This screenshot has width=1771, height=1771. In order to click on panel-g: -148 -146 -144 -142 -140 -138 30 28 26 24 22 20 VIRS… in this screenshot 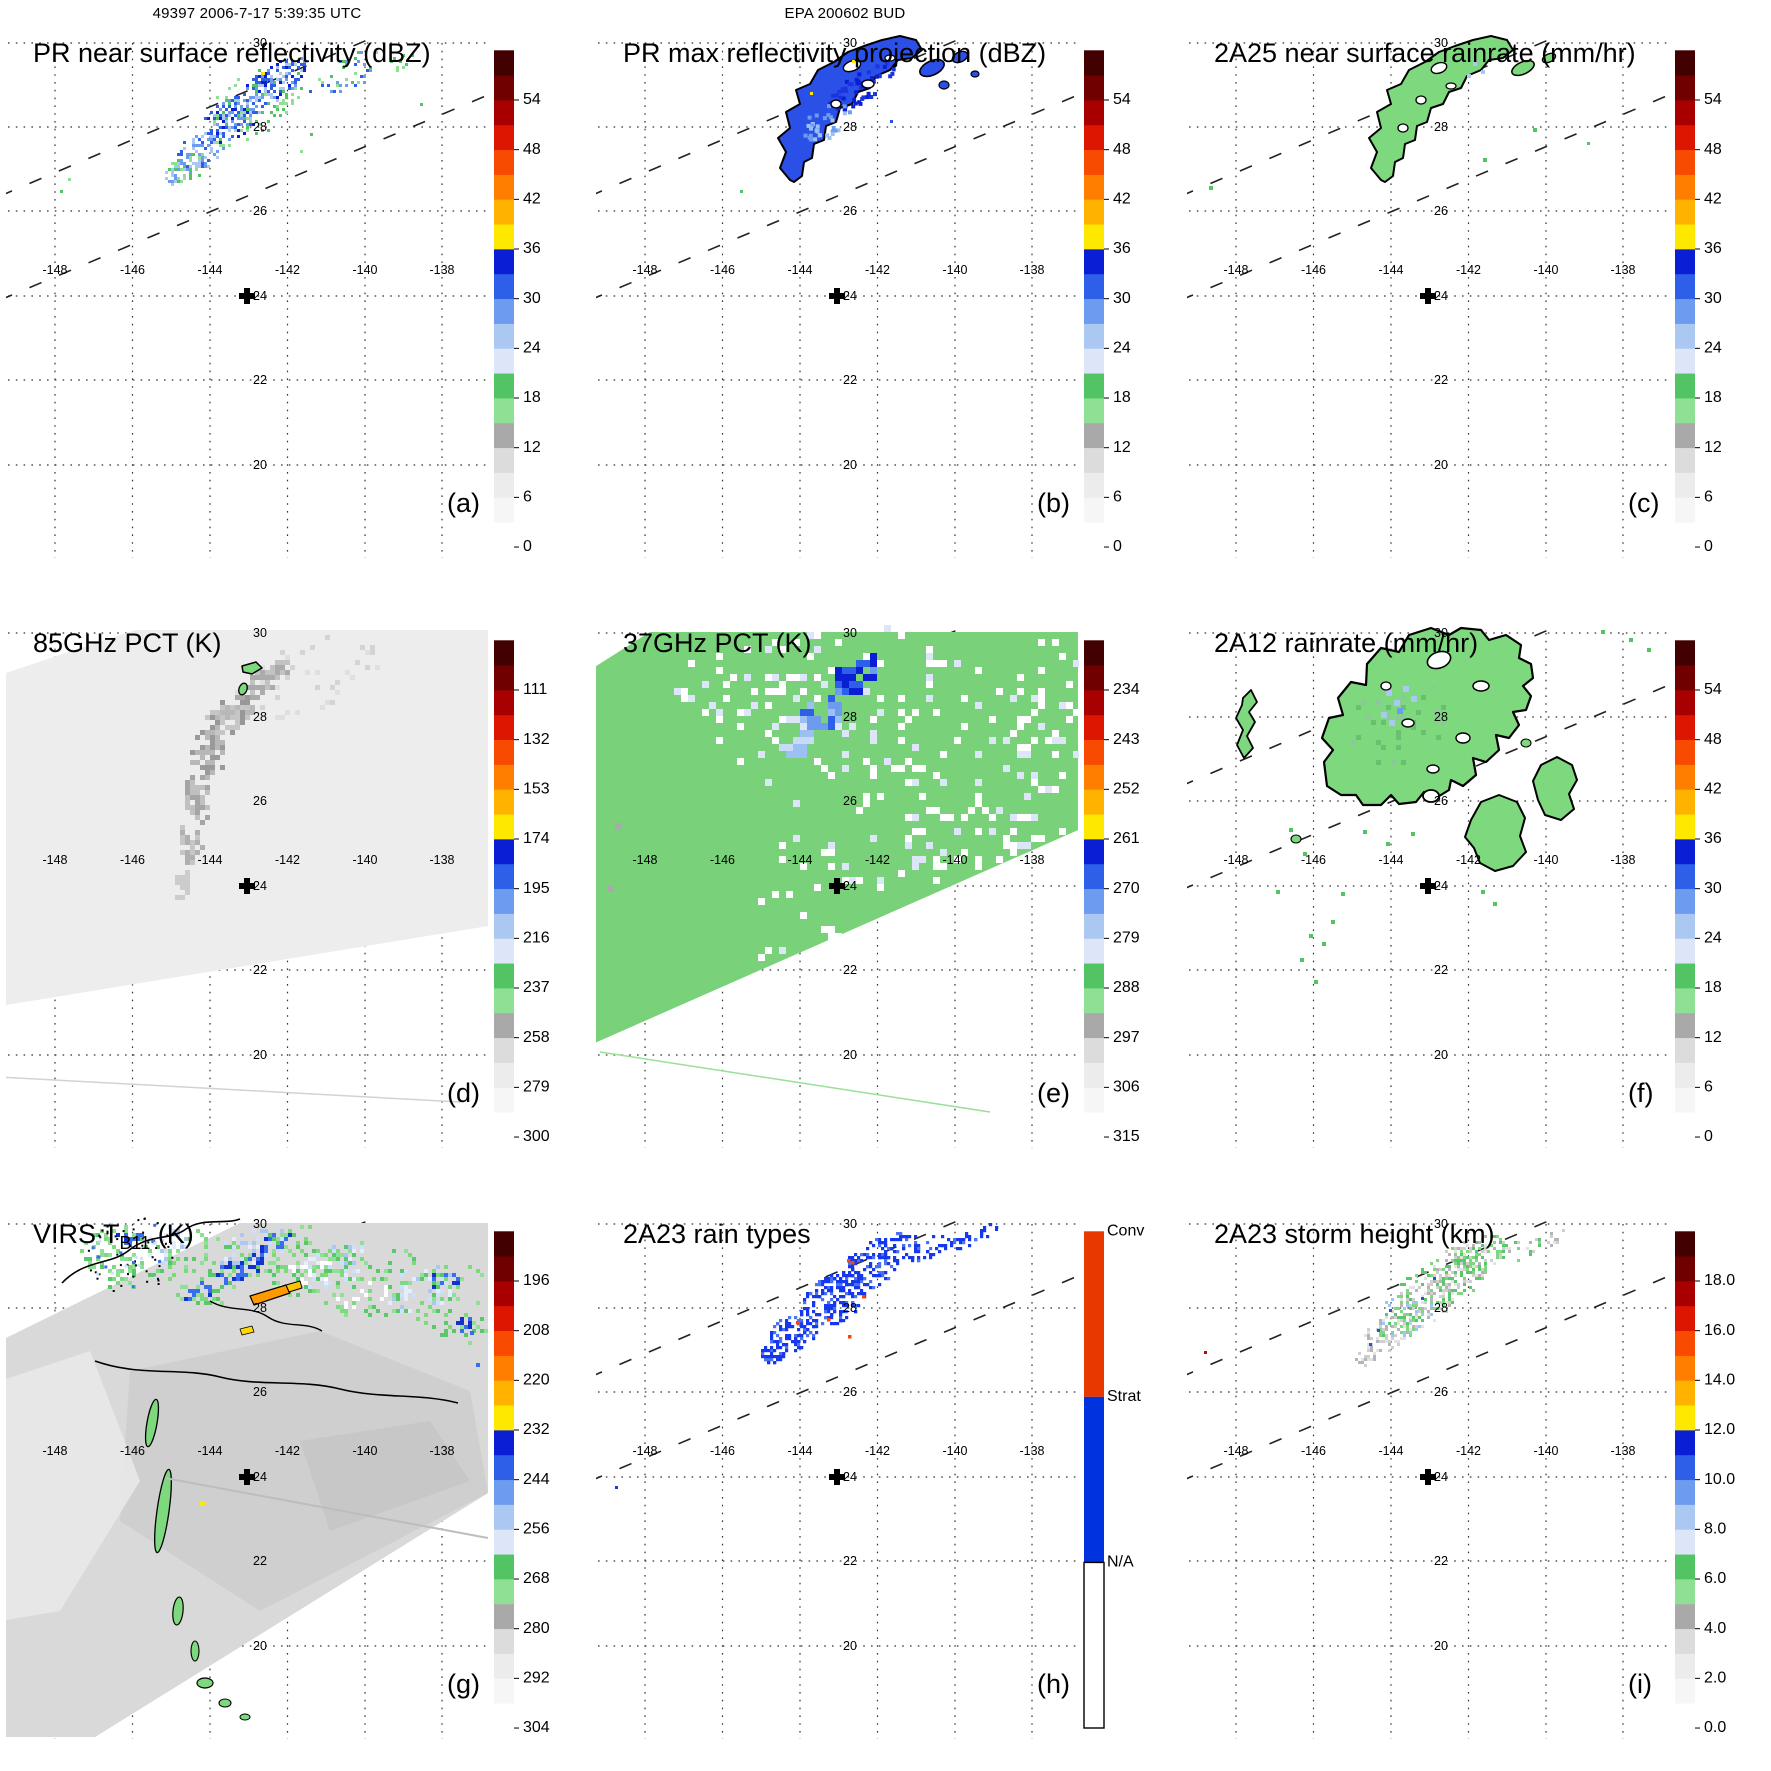, I will do `click(278, 1478)`.